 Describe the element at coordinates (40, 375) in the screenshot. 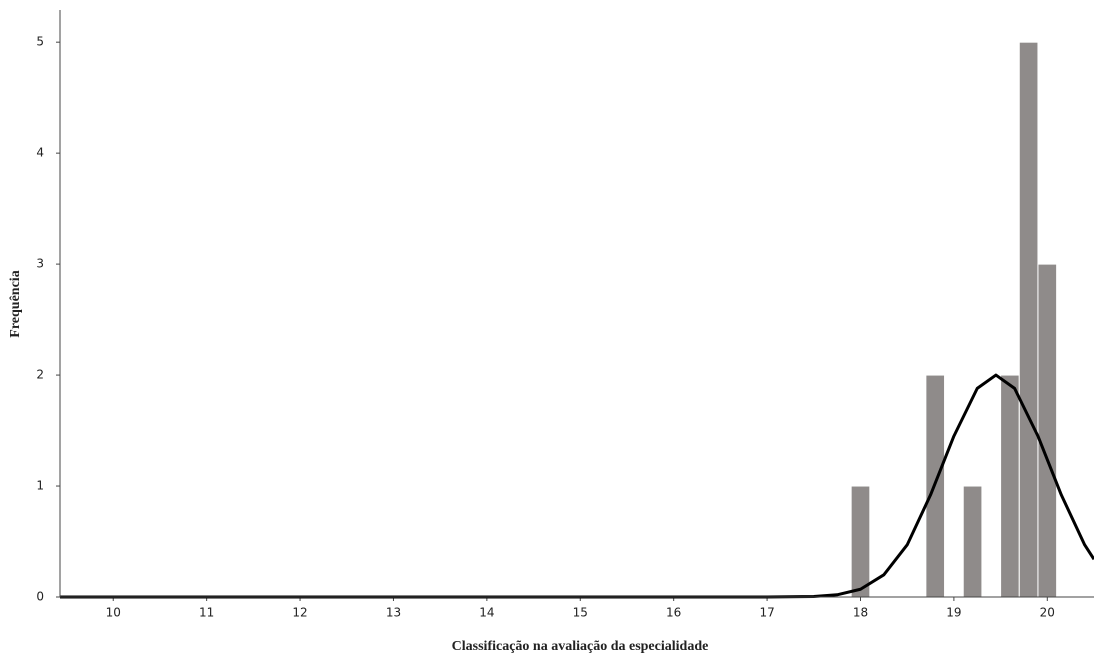

I see `y-tick-label: 2` at that location.